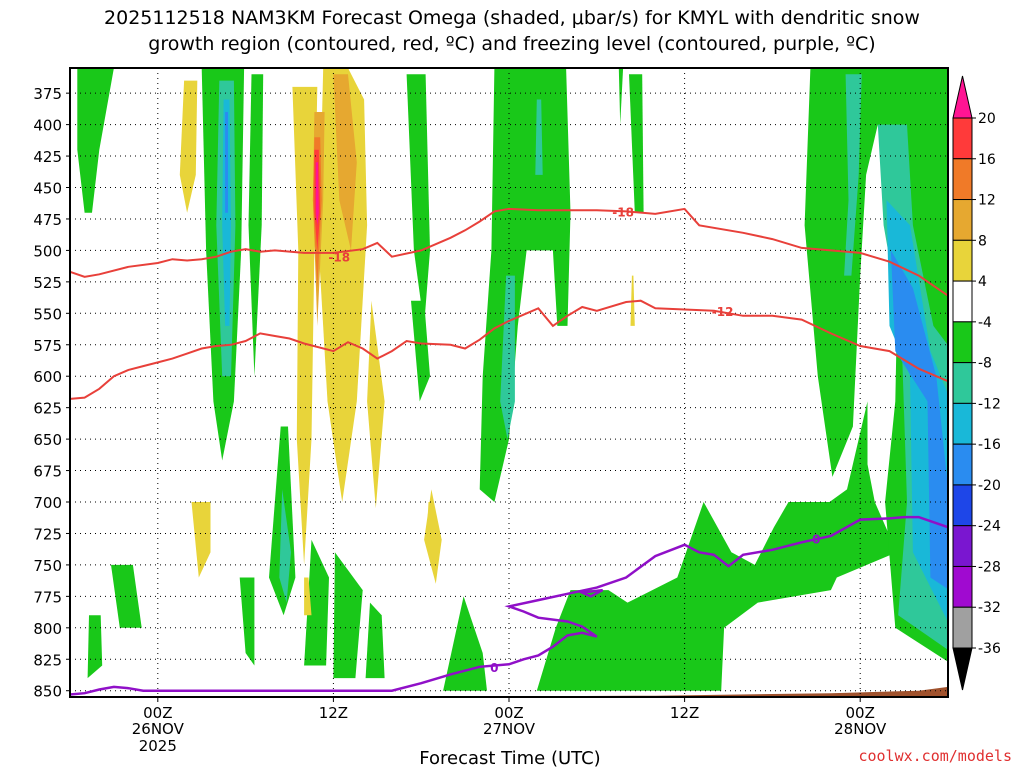 The image size is (1024, 768). Describe the element at coordinates (987, 160) in the screenshot. I see `colorbar-label-1: 16` at that location.